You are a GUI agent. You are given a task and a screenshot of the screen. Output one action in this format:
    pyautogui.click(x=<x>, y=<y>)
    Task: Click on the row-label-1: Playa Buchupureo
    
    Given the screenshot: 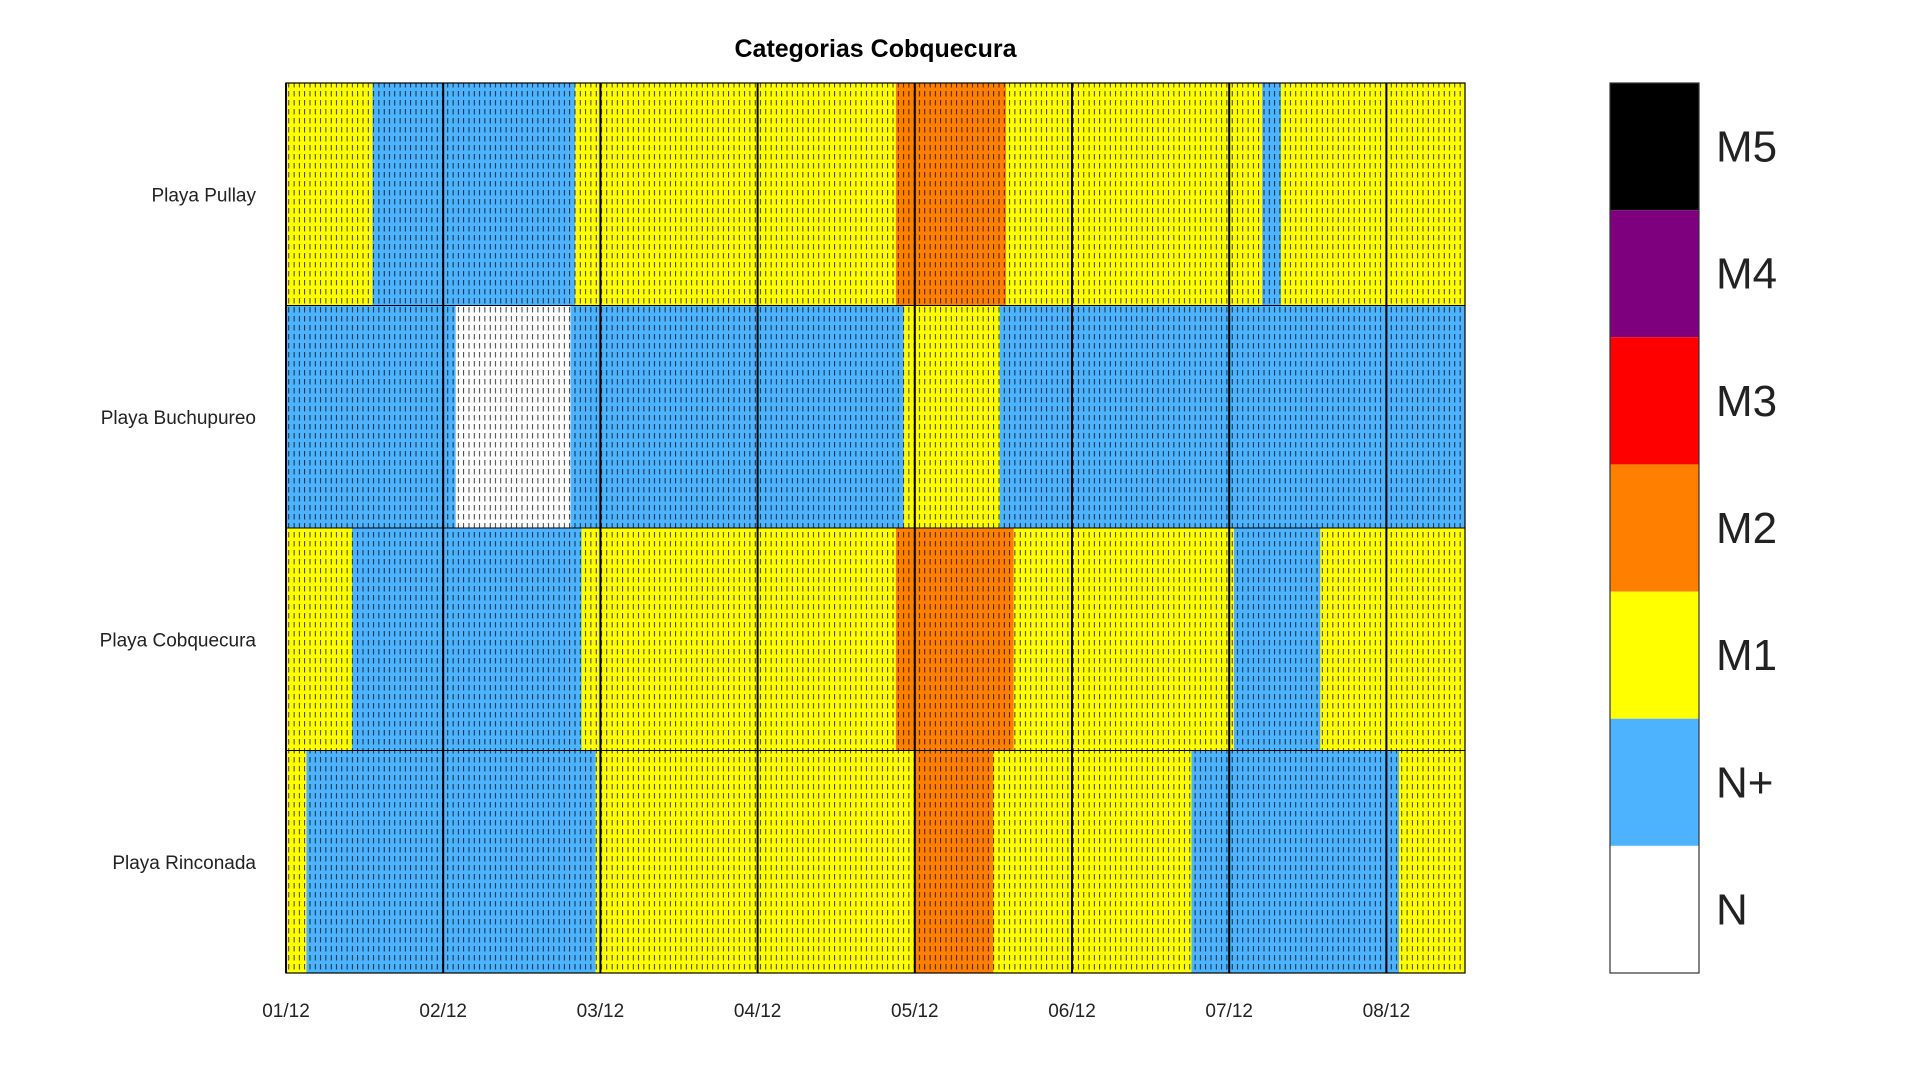 What is the action you would take?
    pyautogui.click(x=178, y=418)
    